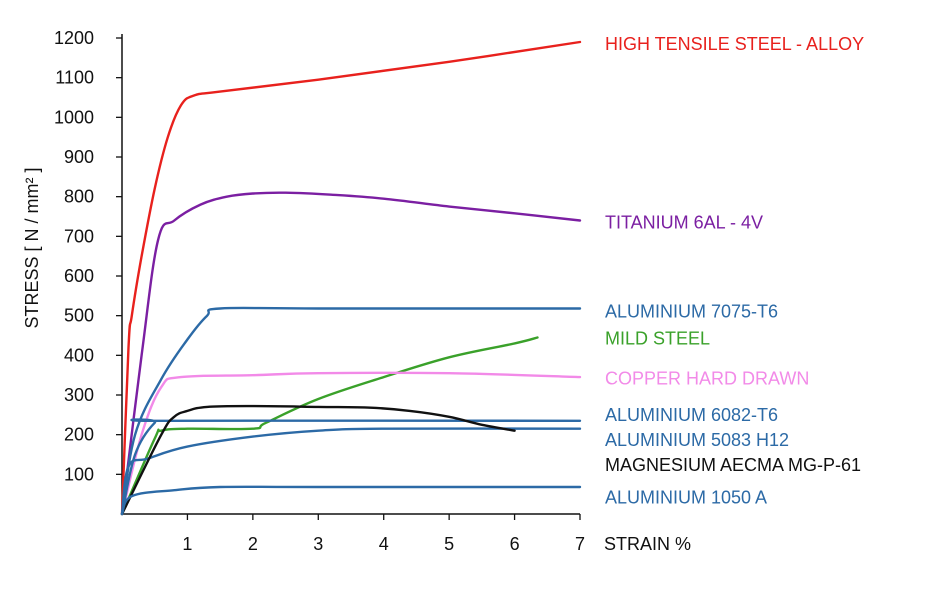 The width and height of the screenshot is (934, 591). Describe the element at coordinates (734, 44) in the screenshot. I see `series-label-high-tensile-steel-alloy: HIGH TENSILE STEEL - ALLOY` at that location.